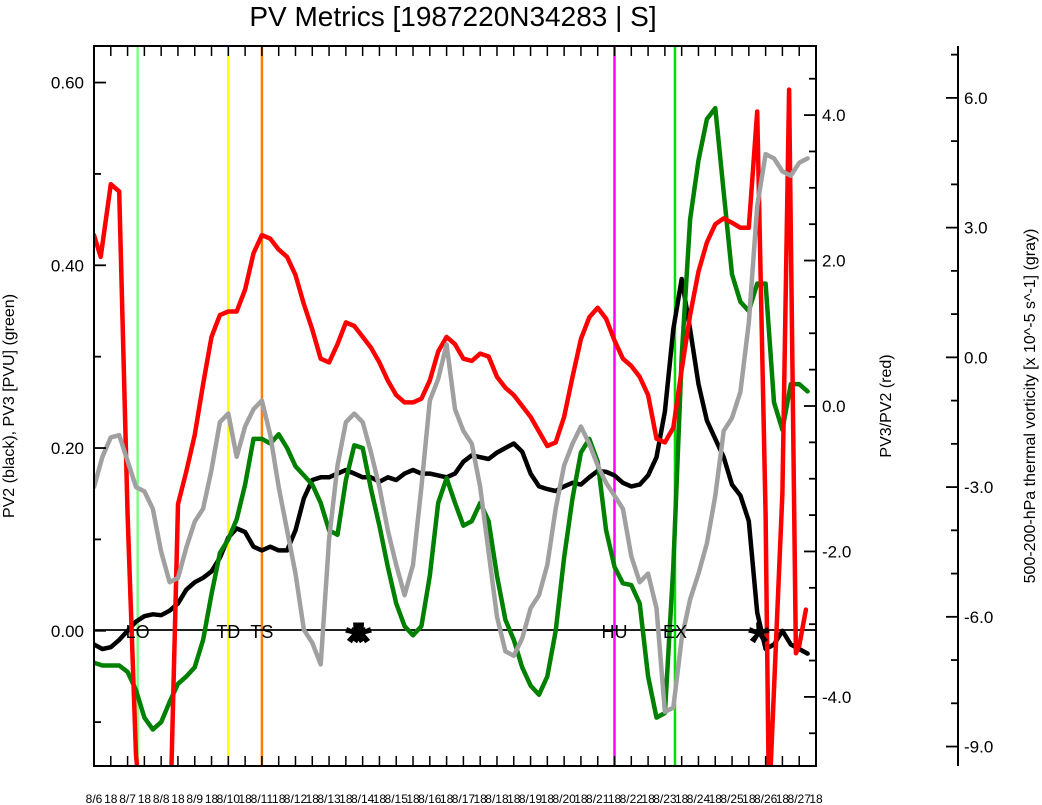  What do you see at coordinates (127, 798) in the screenshot?
I see `x-tick-label: 8/7` at bounding box center [127, 798].